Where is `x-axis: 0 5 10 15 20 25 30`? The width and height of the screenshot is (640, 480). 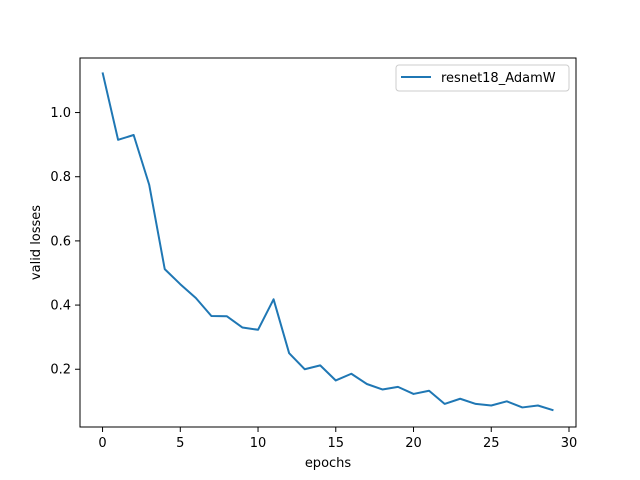
x-axis: 0 5 10 15 20 25 30 is located at coordinates (337, 439).